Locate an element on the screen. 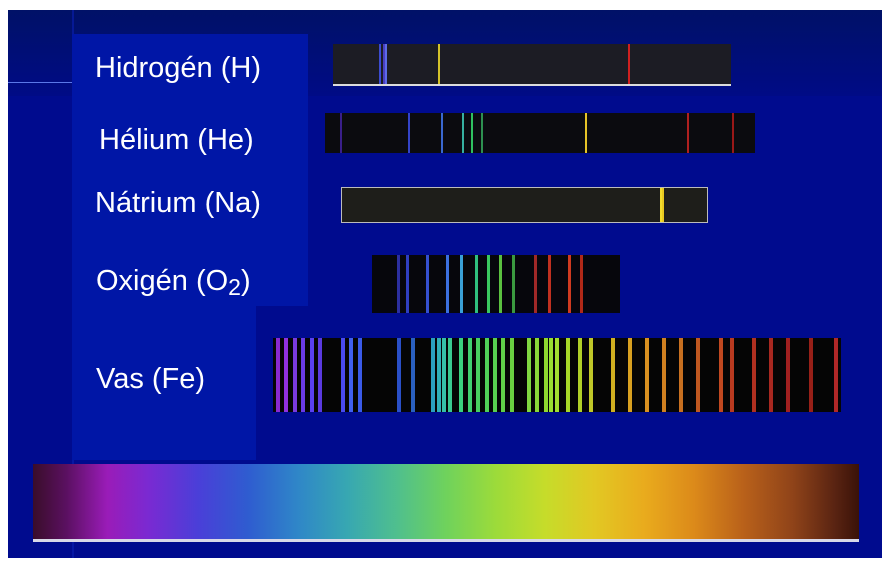 The height and width of the screenshot is (566, 890). sodium-label-text: Nátrium (Na) is located at coordinates (178, 203).